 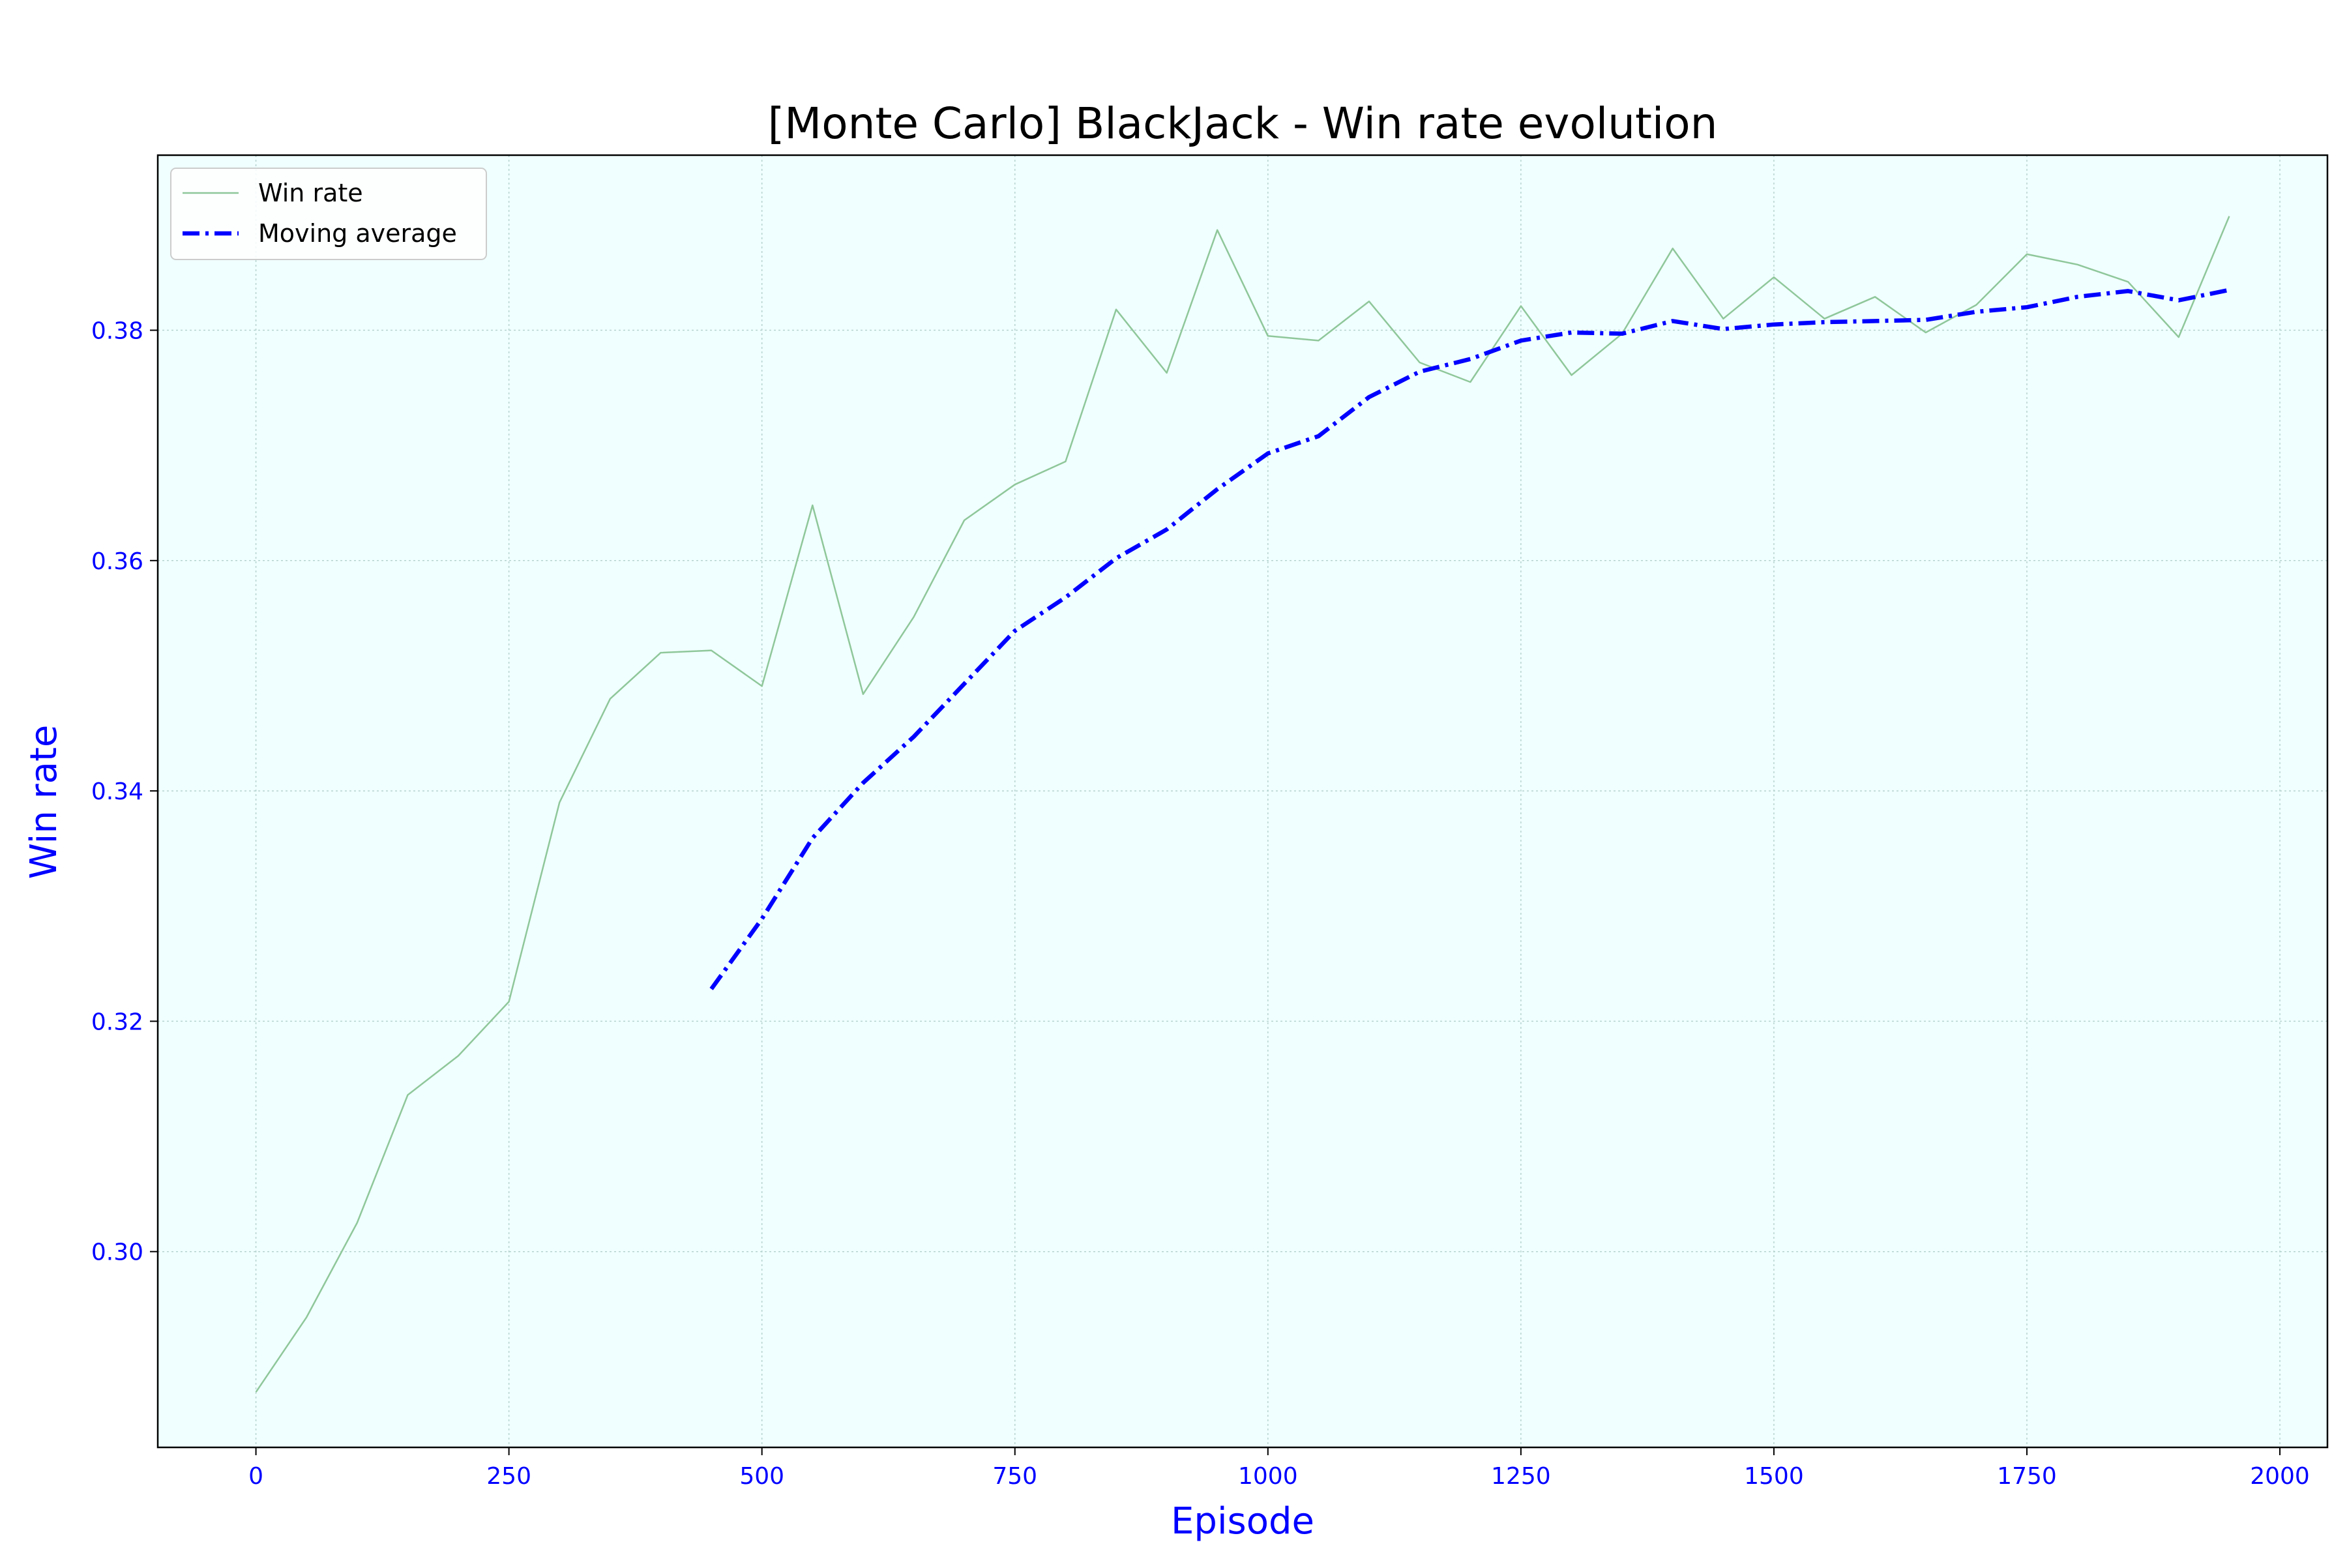 I want to click on y-tick-label: 0.36, so click(x=117, y=562).